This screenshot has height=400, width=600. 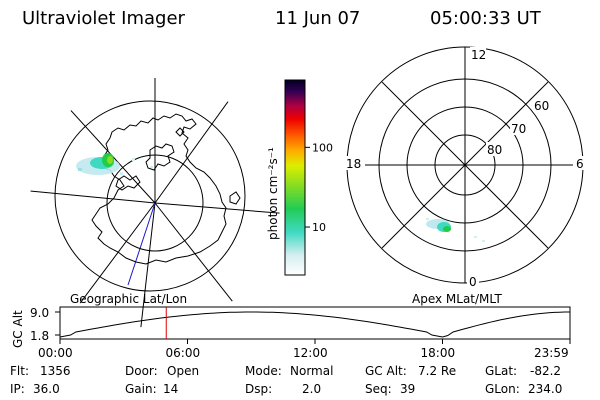 I want to click on orbit-x-tick-label: 00:00, so click(x=55, y=353).